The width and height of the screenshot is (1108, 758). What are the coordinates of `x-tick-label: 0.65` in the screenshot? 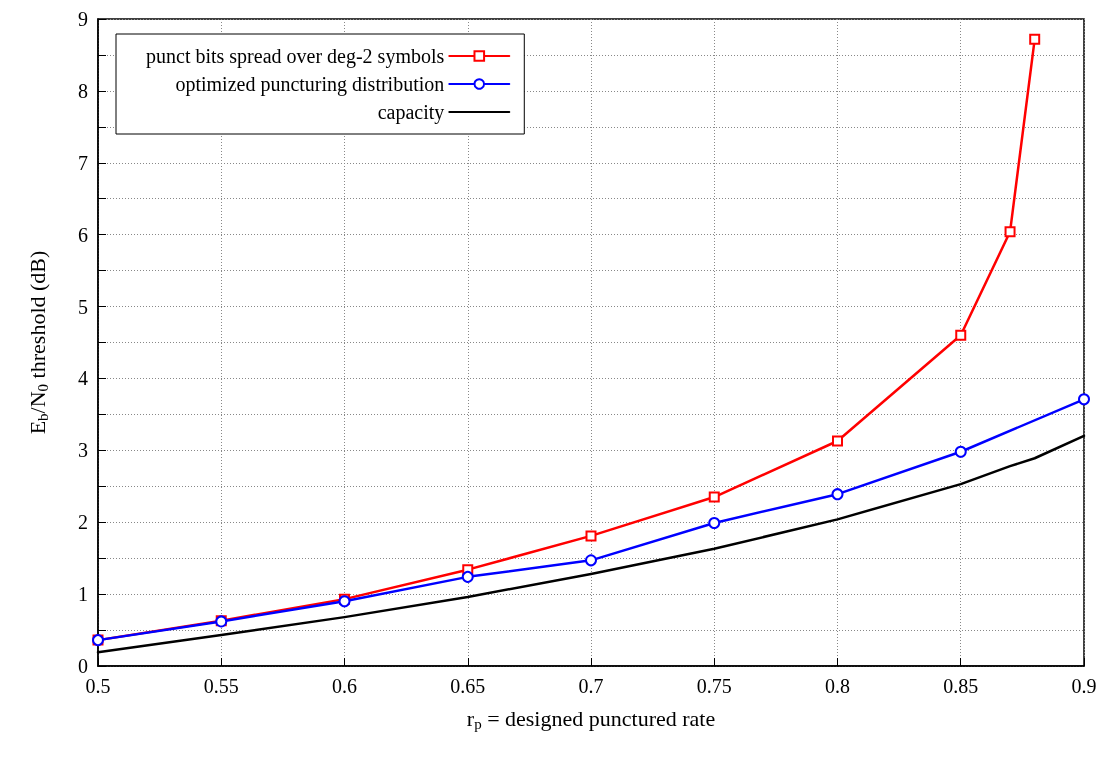 It's located at (468, 686).